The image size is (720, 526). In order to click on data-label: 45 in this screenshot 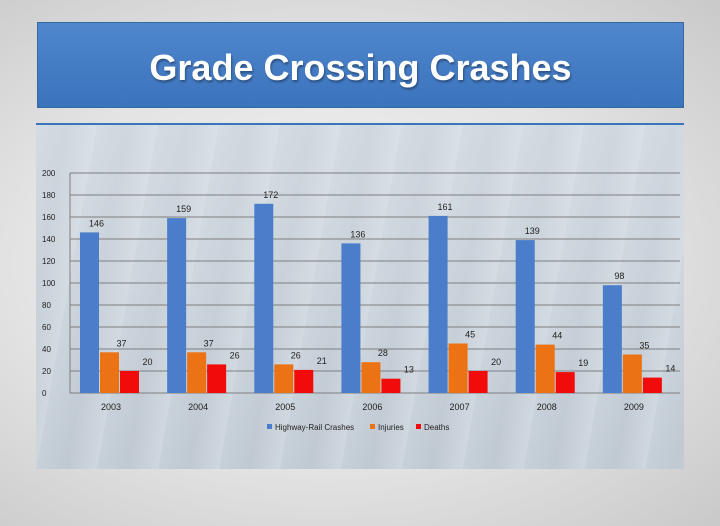, I will do `click(470, 335)`.